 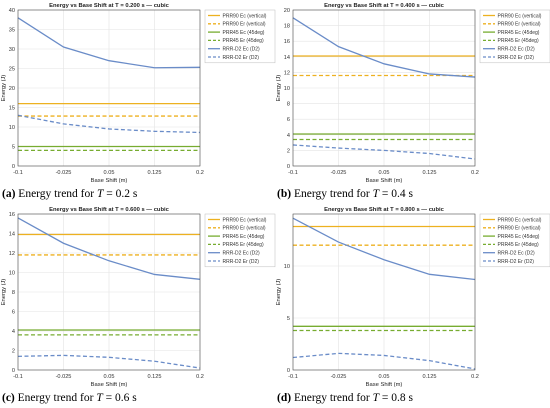 What do you see at coordinates (9, 194) in the screenshot?
I see `caption-label: (a)` at bounding box center [9, 194].